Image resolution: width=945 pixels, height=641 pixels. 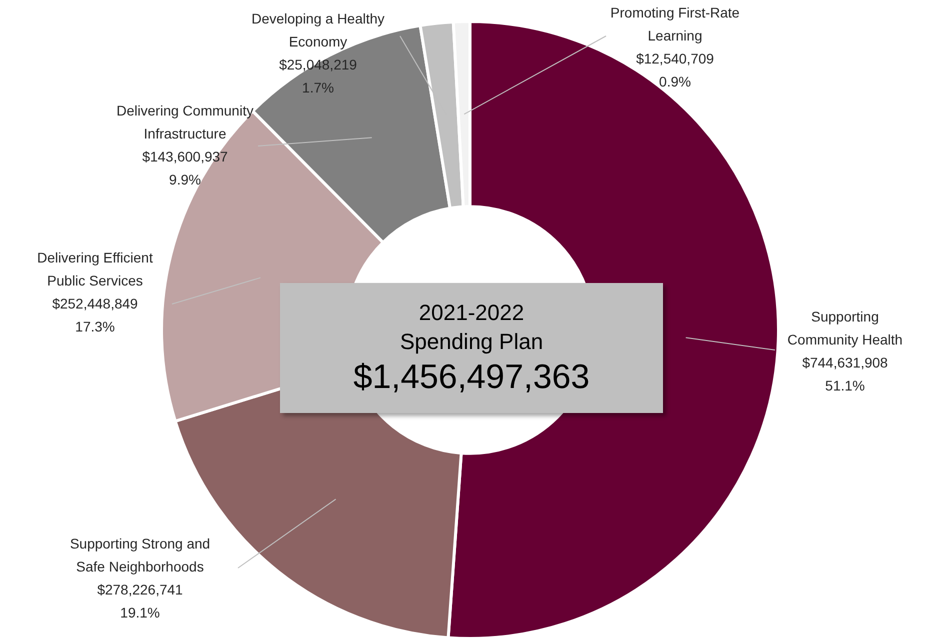 I want to click on slice-label: Supporting Community Health, so click(x=845, y=328).